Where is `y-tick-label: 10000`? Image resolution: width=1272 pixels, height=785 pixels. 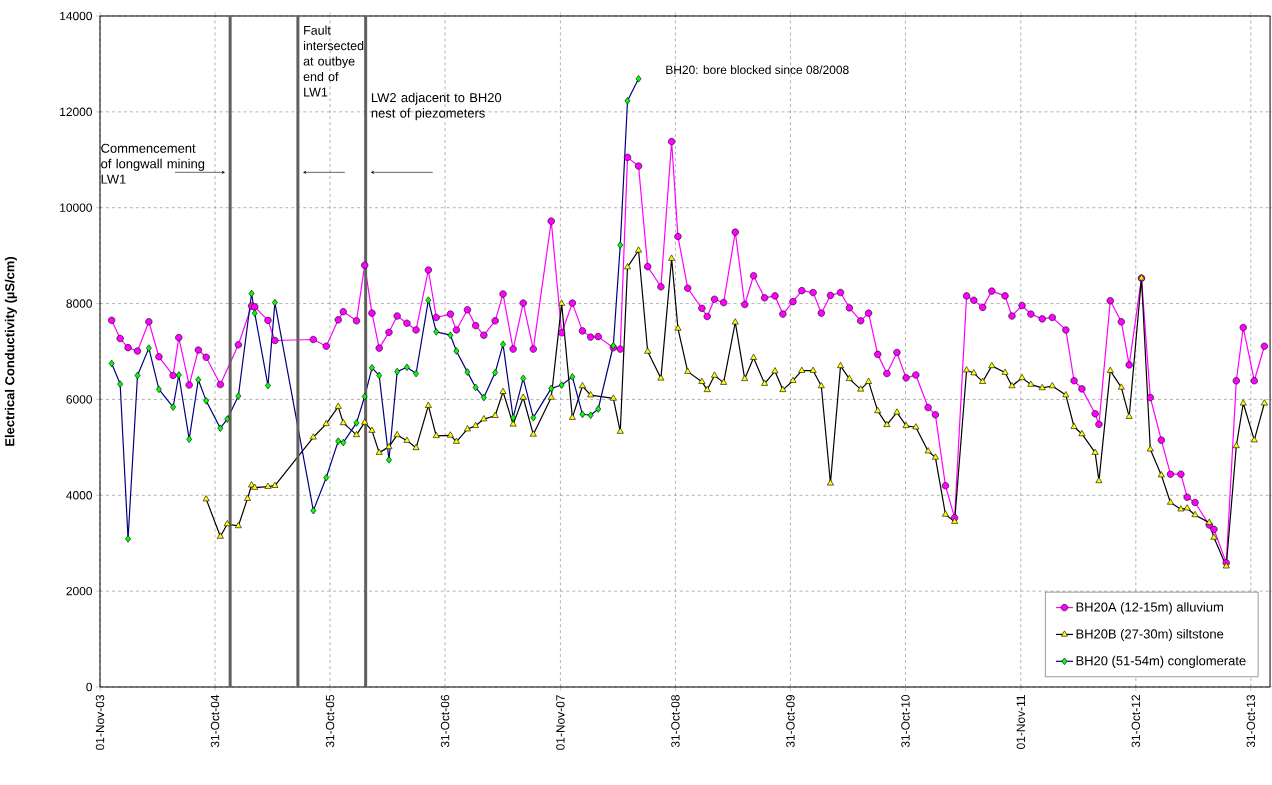 y-tick-label: 10000 is located at coordinates (76, 207).